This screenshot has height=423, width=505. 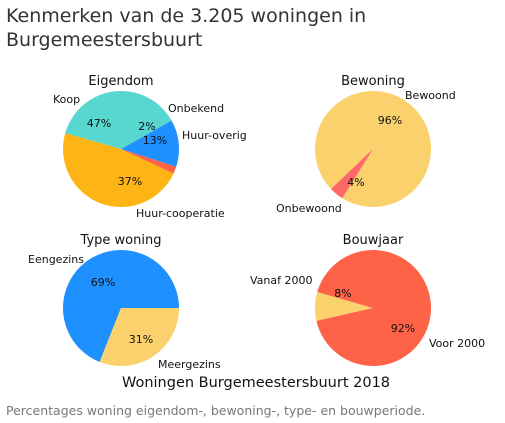 I want to click on slice-label-voor-2000: Voor 2000, so click(x=457, y=343).